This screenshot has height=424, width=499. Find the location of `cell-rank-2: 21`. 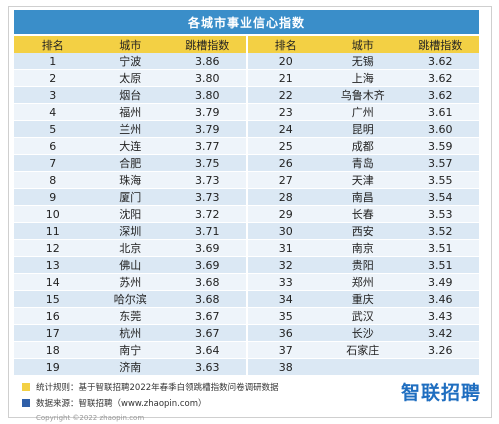

cell-rank-2: 21 is located at coordinates (284, 78).